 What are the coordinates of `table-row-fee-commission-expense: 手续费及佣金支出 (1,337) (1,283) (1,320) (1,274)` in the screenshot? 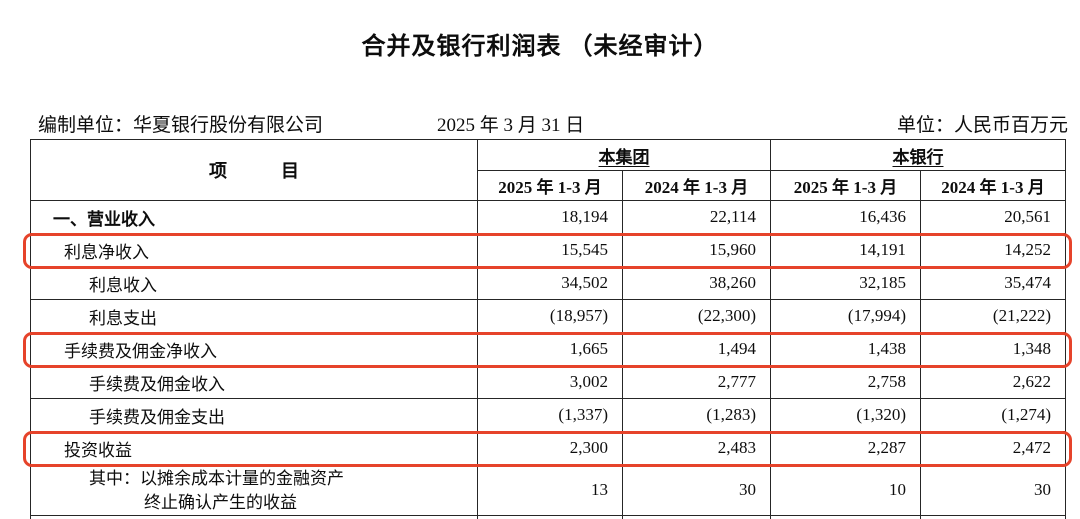 It's located at (548, 415).